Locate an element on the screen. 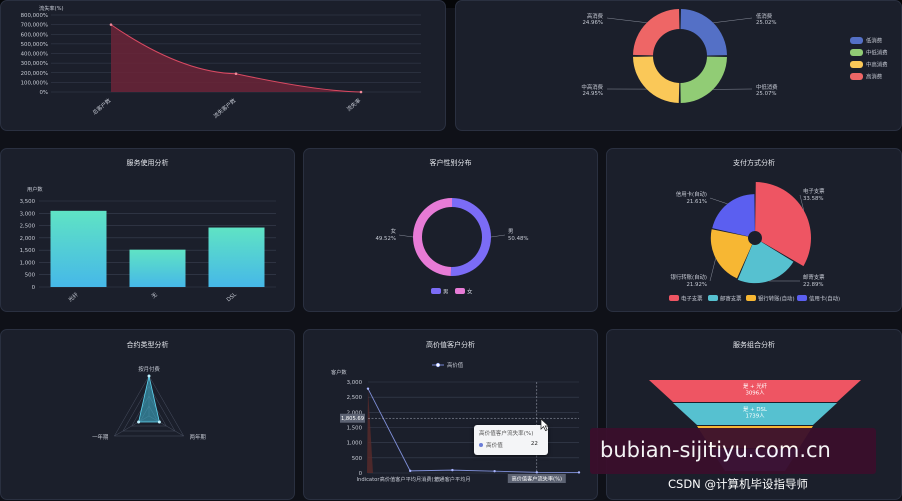 The height and width of the screenshot is (501, 902). payment-legend-label: 电子支票 is located at coordinates (692, 299).